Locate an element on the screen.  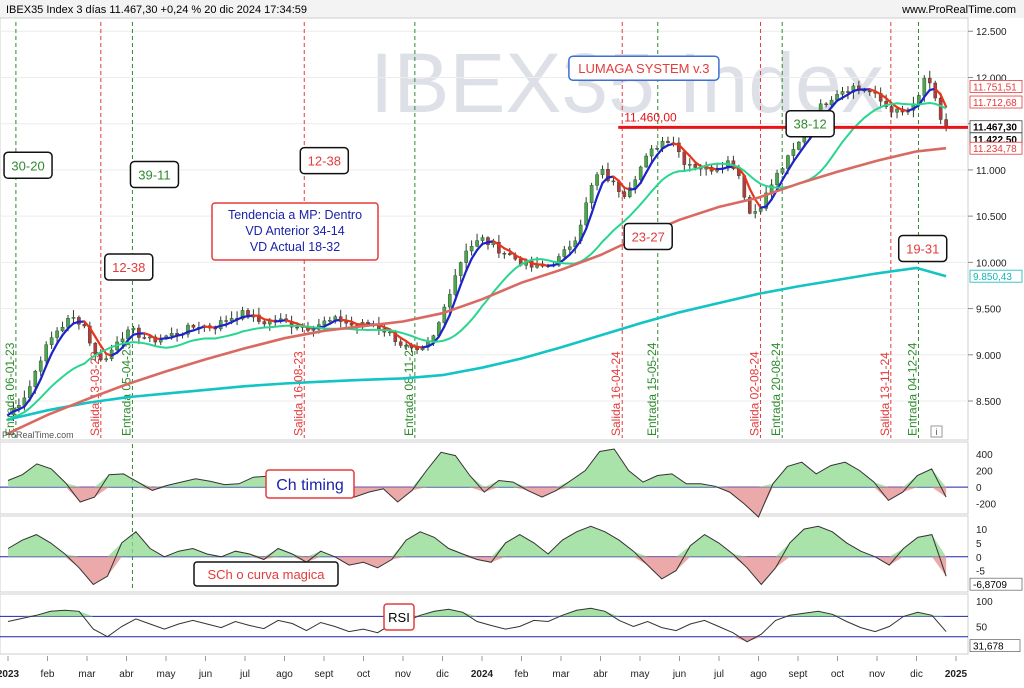
annotation-label: 38-12 is located at coordinates (810, 124).